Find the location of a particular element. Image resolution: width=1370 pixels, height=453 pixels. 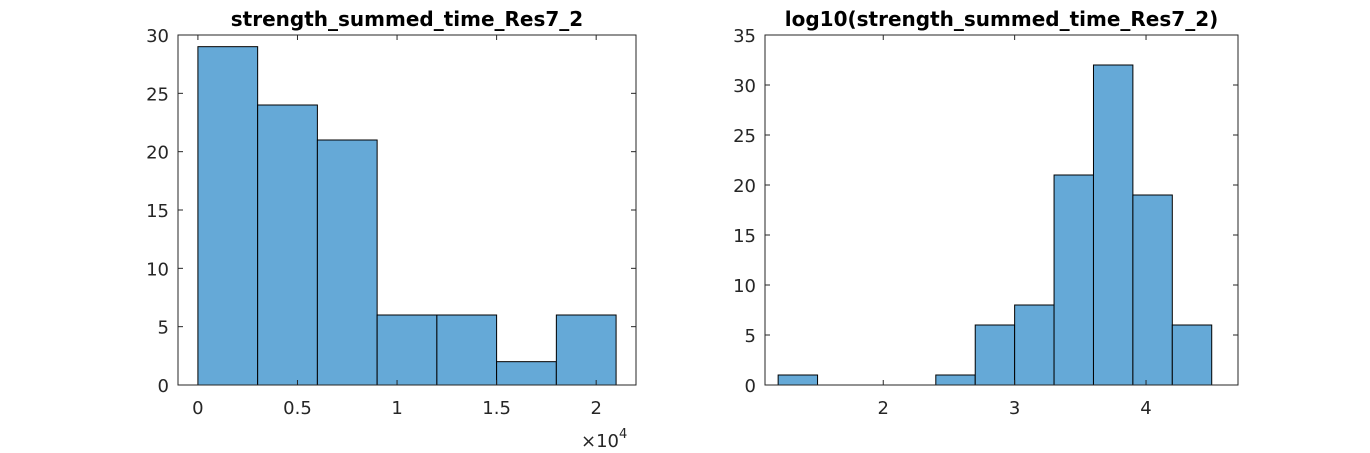

y-tick-label: 35 is located at coordinates (744, 36).